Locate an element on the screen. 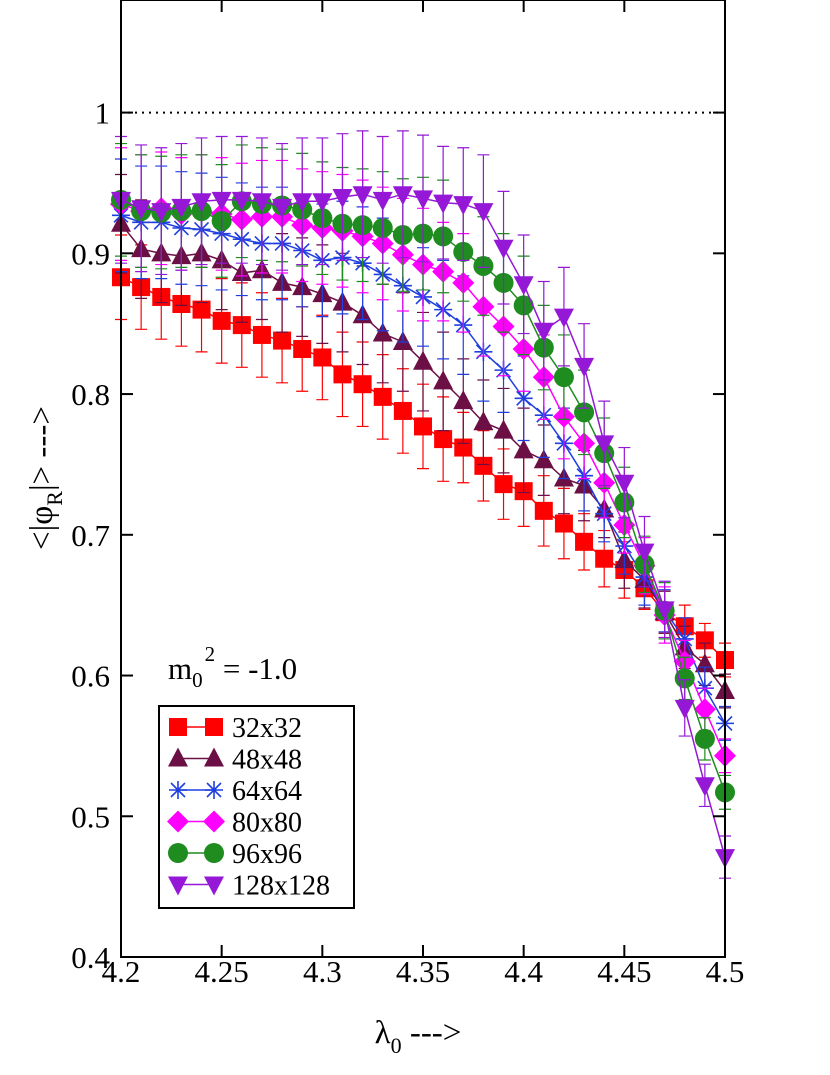  legend-item-96x96: 96x96 is located at coordinates (235, 854).